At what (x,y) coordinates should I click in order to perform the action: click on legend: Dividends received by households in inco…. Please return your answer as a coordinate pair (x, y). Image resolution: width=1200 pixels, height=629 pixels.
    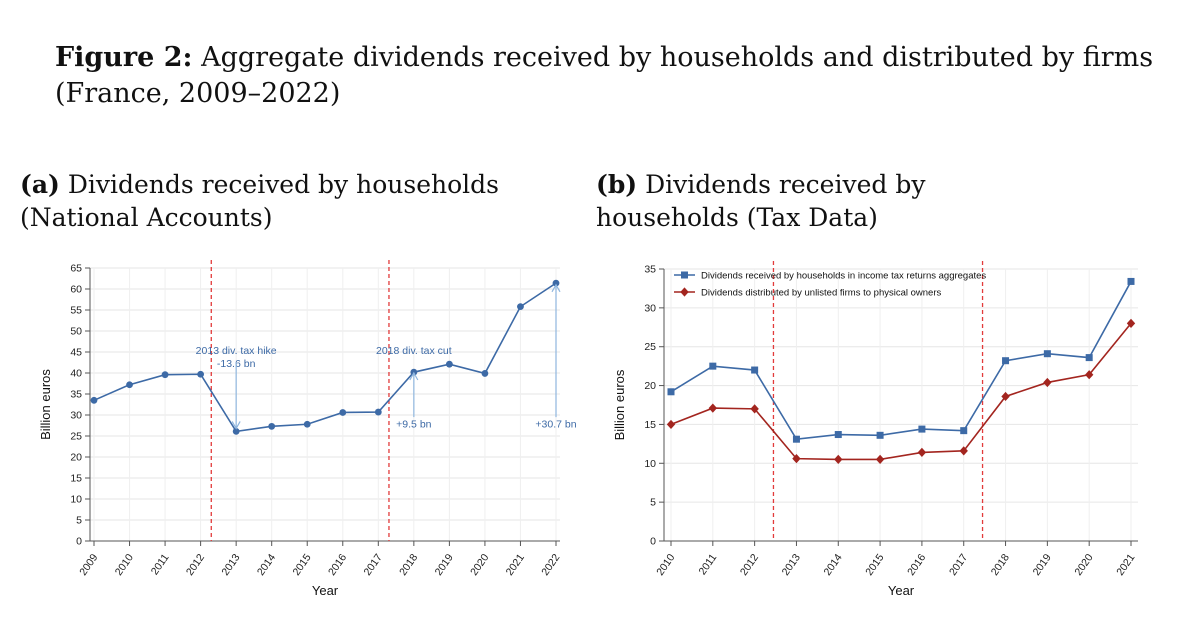
    Looking at the image, I should click on (830, 285).